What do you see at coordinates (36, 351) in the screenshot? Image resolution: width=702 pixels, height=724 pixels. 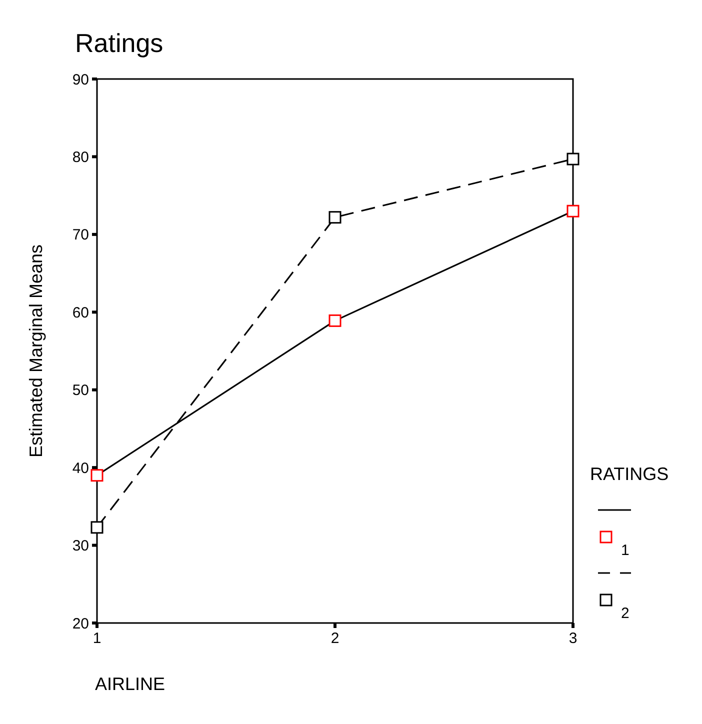 I see `y-axis-title: Estimated Marginal Means` at bounding box center [36, 351].